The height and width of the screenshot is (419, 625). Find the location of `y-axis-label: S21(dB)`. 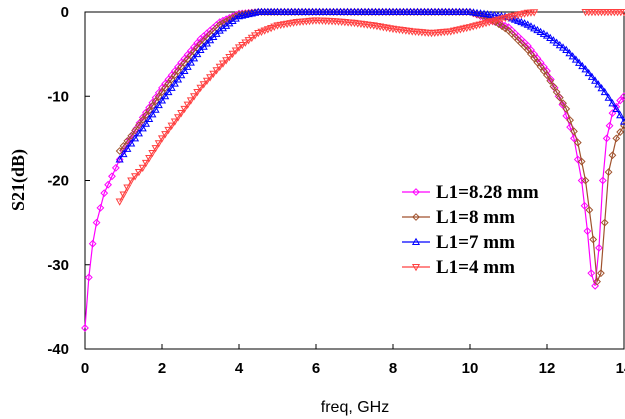

y-axis-label: S21(dB) is located at coordinates (18, 180).